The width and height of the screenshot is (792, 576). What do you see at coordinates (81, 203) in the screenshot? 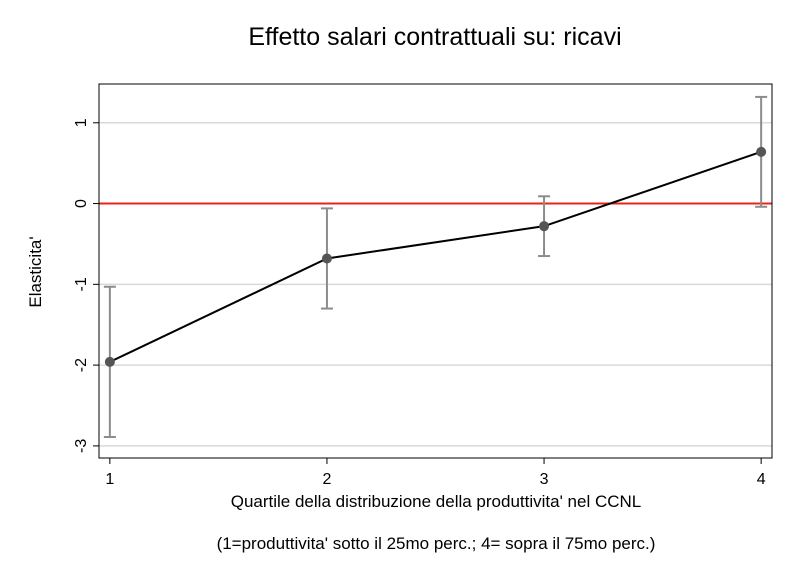
I see `y-tick-label-0: 0` at bounding box center [81, 203].